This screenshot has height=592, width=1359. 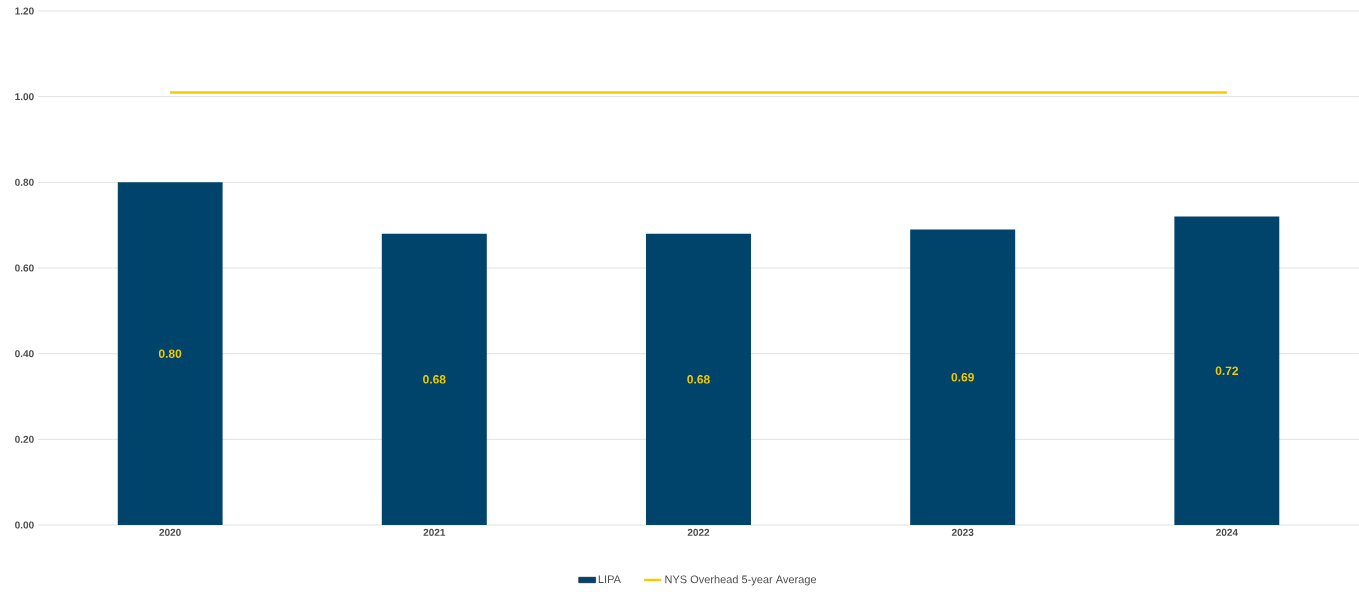 What do you see at coordinates (962, 532) in the screenshot?
I see `x-tick-label: 2023` at bounding box center [962, 532].